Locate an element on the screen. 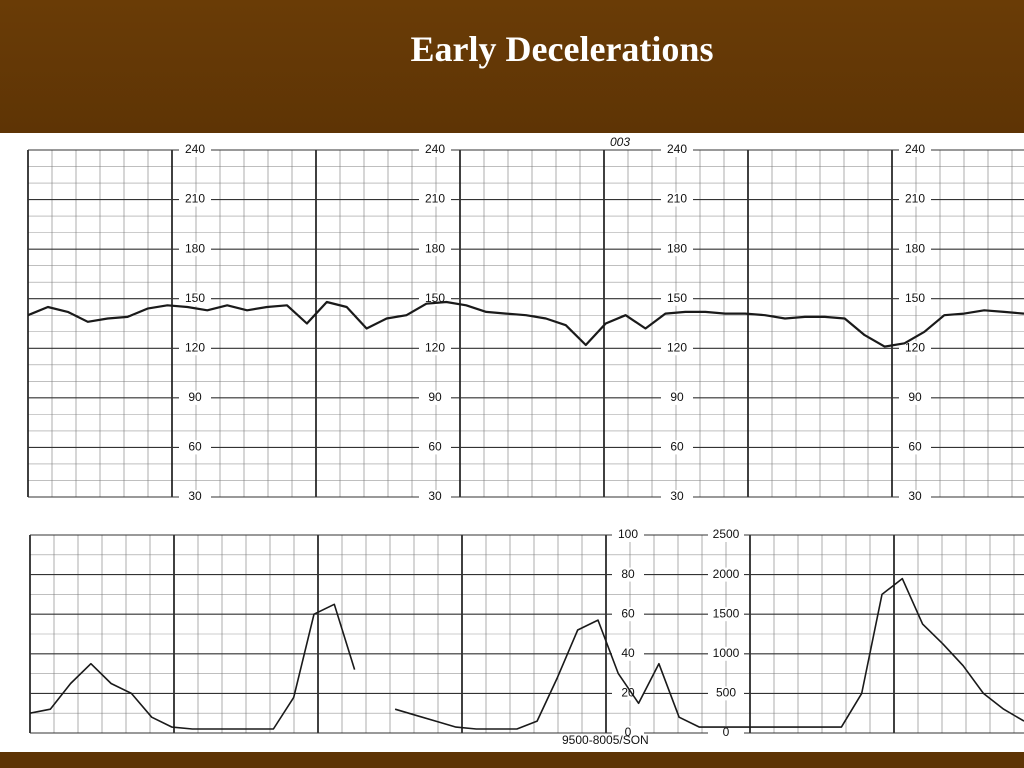 The width and height of the screenshot is (1024, 768). y2-tick-label: 2500 is located at coordinates (726, 534).